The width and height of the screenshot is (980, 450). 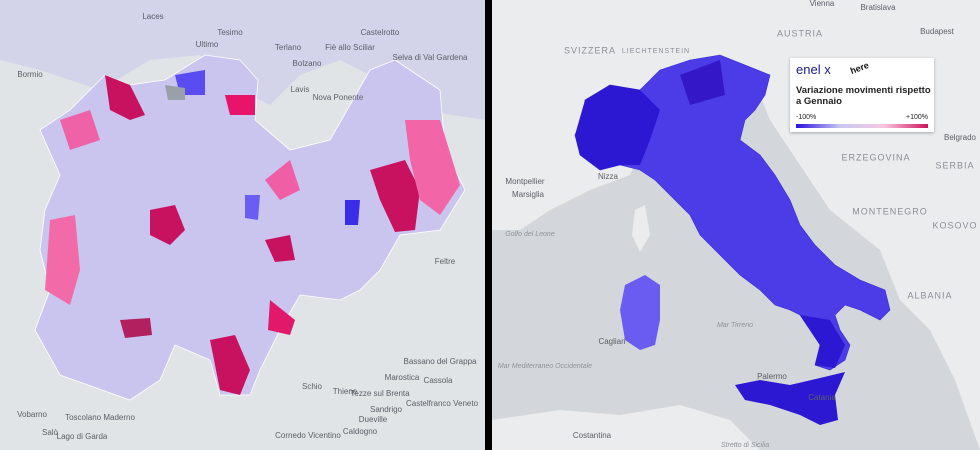 What do you see at coordinates (242, 60) in the screenshot?
I see `austria-region` at bounding box center [242, 60].